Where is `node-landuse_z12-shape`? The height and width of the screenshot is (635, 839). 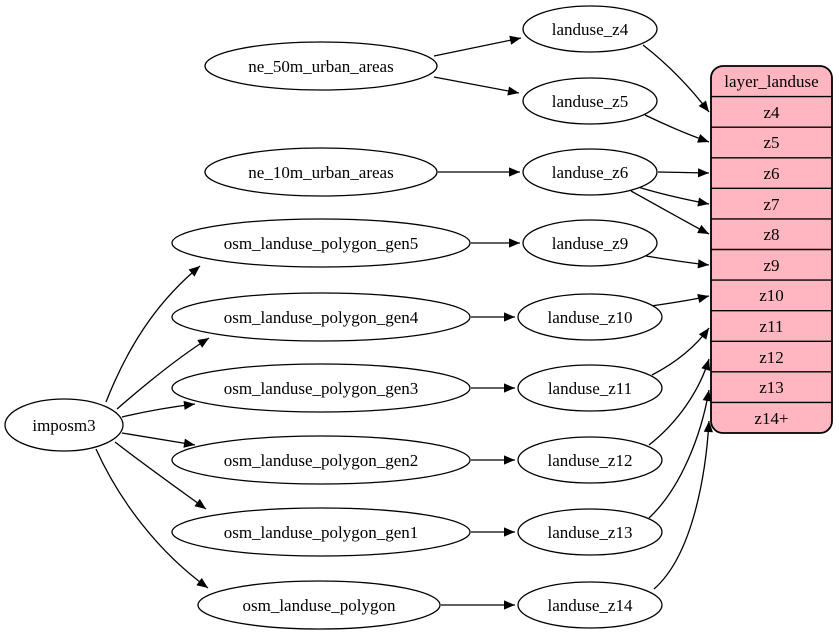 node-landuse_z12-shape is located at coordinates (590, 460).